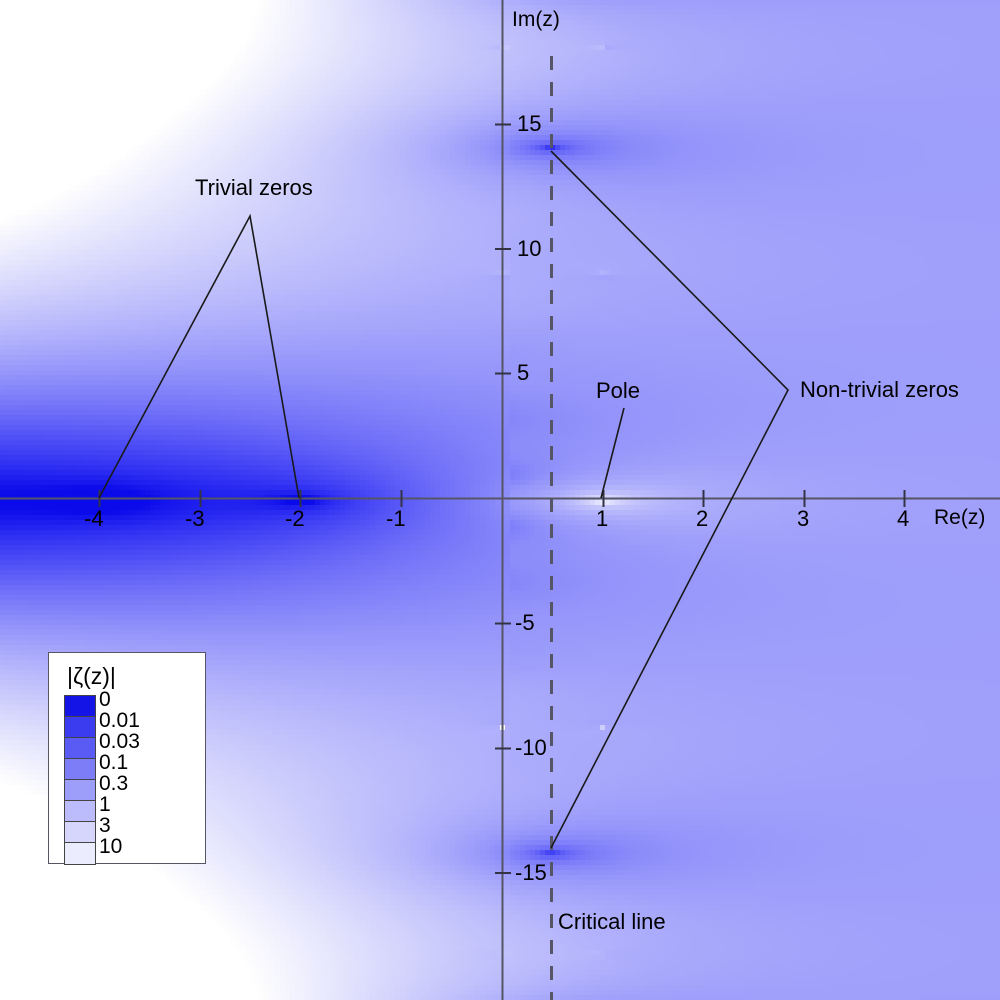  What do you see at coordinates (960, 517) in the screenshot?
I see `x-axis-label: Re(z)` at bounding box center [960, 517].